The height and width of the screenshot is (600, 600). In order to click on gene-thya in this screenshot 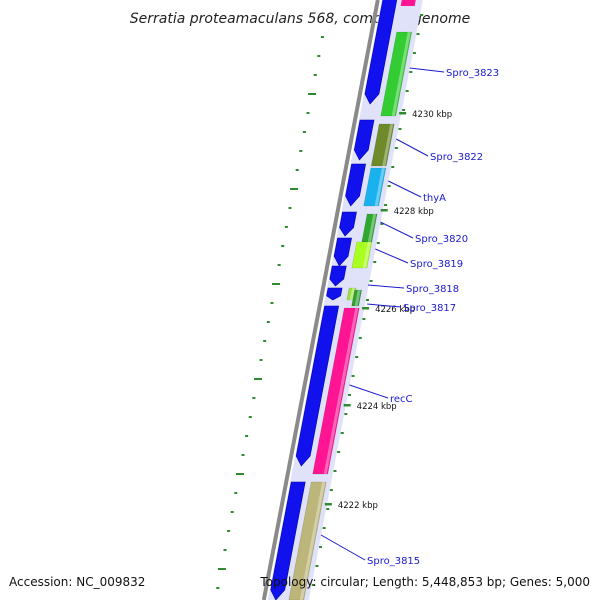, I will do `click(375, 187)`.